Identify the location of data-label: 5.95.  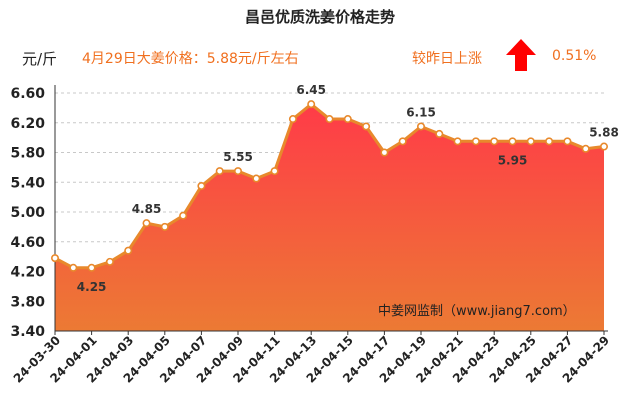
(513, 160).